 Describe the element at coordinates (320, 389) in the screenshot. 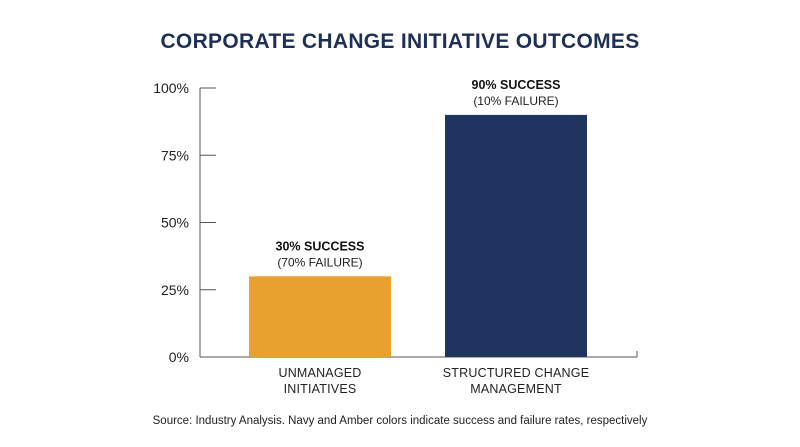

I see `x-category-label: INITIATIVES` at that location.